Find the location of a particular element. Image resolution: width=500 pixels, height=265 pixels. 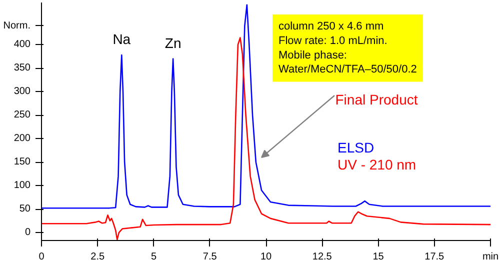

annotation: column 250 x 4.6 mm Flow rate: 1.0 mL/min. Mobile phase: Water/MeCN/TFA–50/50/0.2 is located at coordinates (347, 48).